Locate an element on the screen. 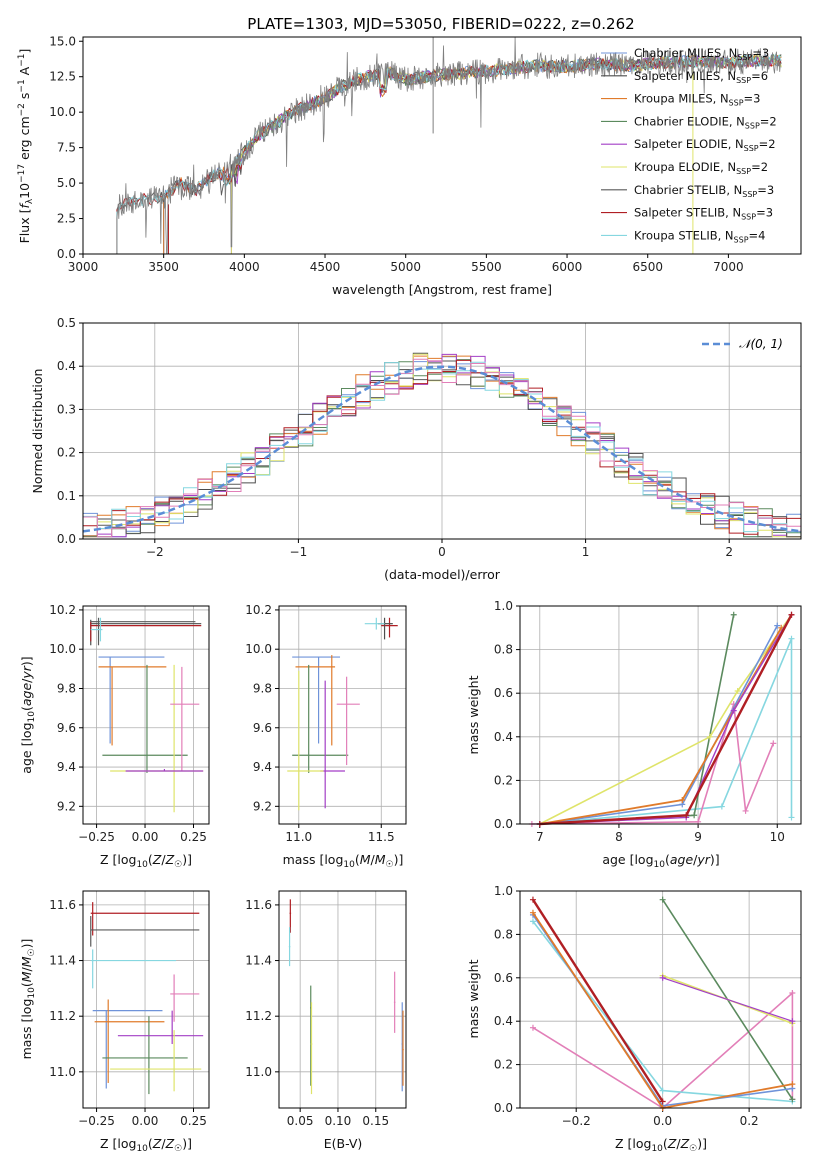 This screenshot has width=819, height=1170. y-tick-label: 9.8 is located at coordinates (262, 688).